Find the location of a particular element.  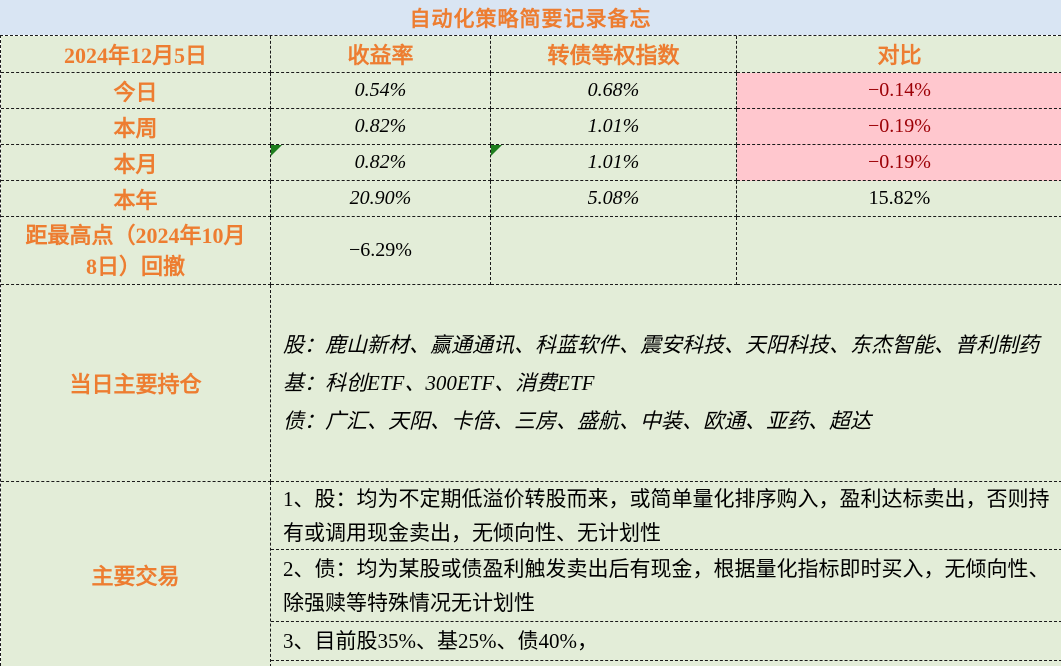

column-header-index: 转债等权指数 is located at coordinates (614, 54).